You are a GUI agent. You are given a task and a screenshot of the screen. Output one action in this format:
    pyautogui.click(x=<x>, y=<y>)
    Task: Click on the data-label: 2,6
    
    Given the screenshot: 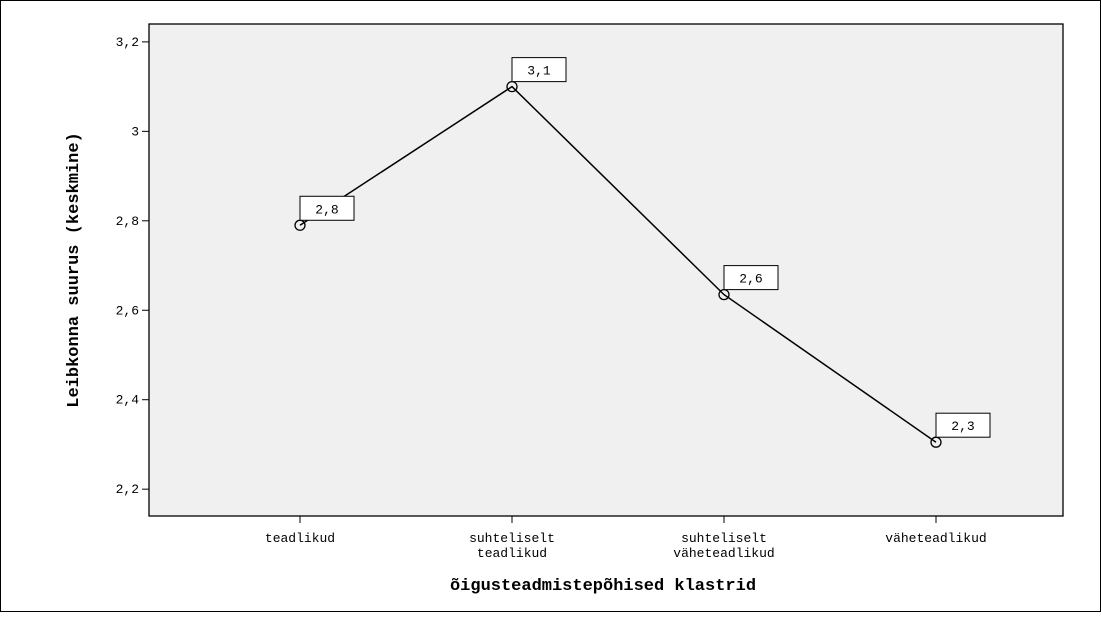 What is the action you would take?
    pyautogui.click(x=751, y=278)
    